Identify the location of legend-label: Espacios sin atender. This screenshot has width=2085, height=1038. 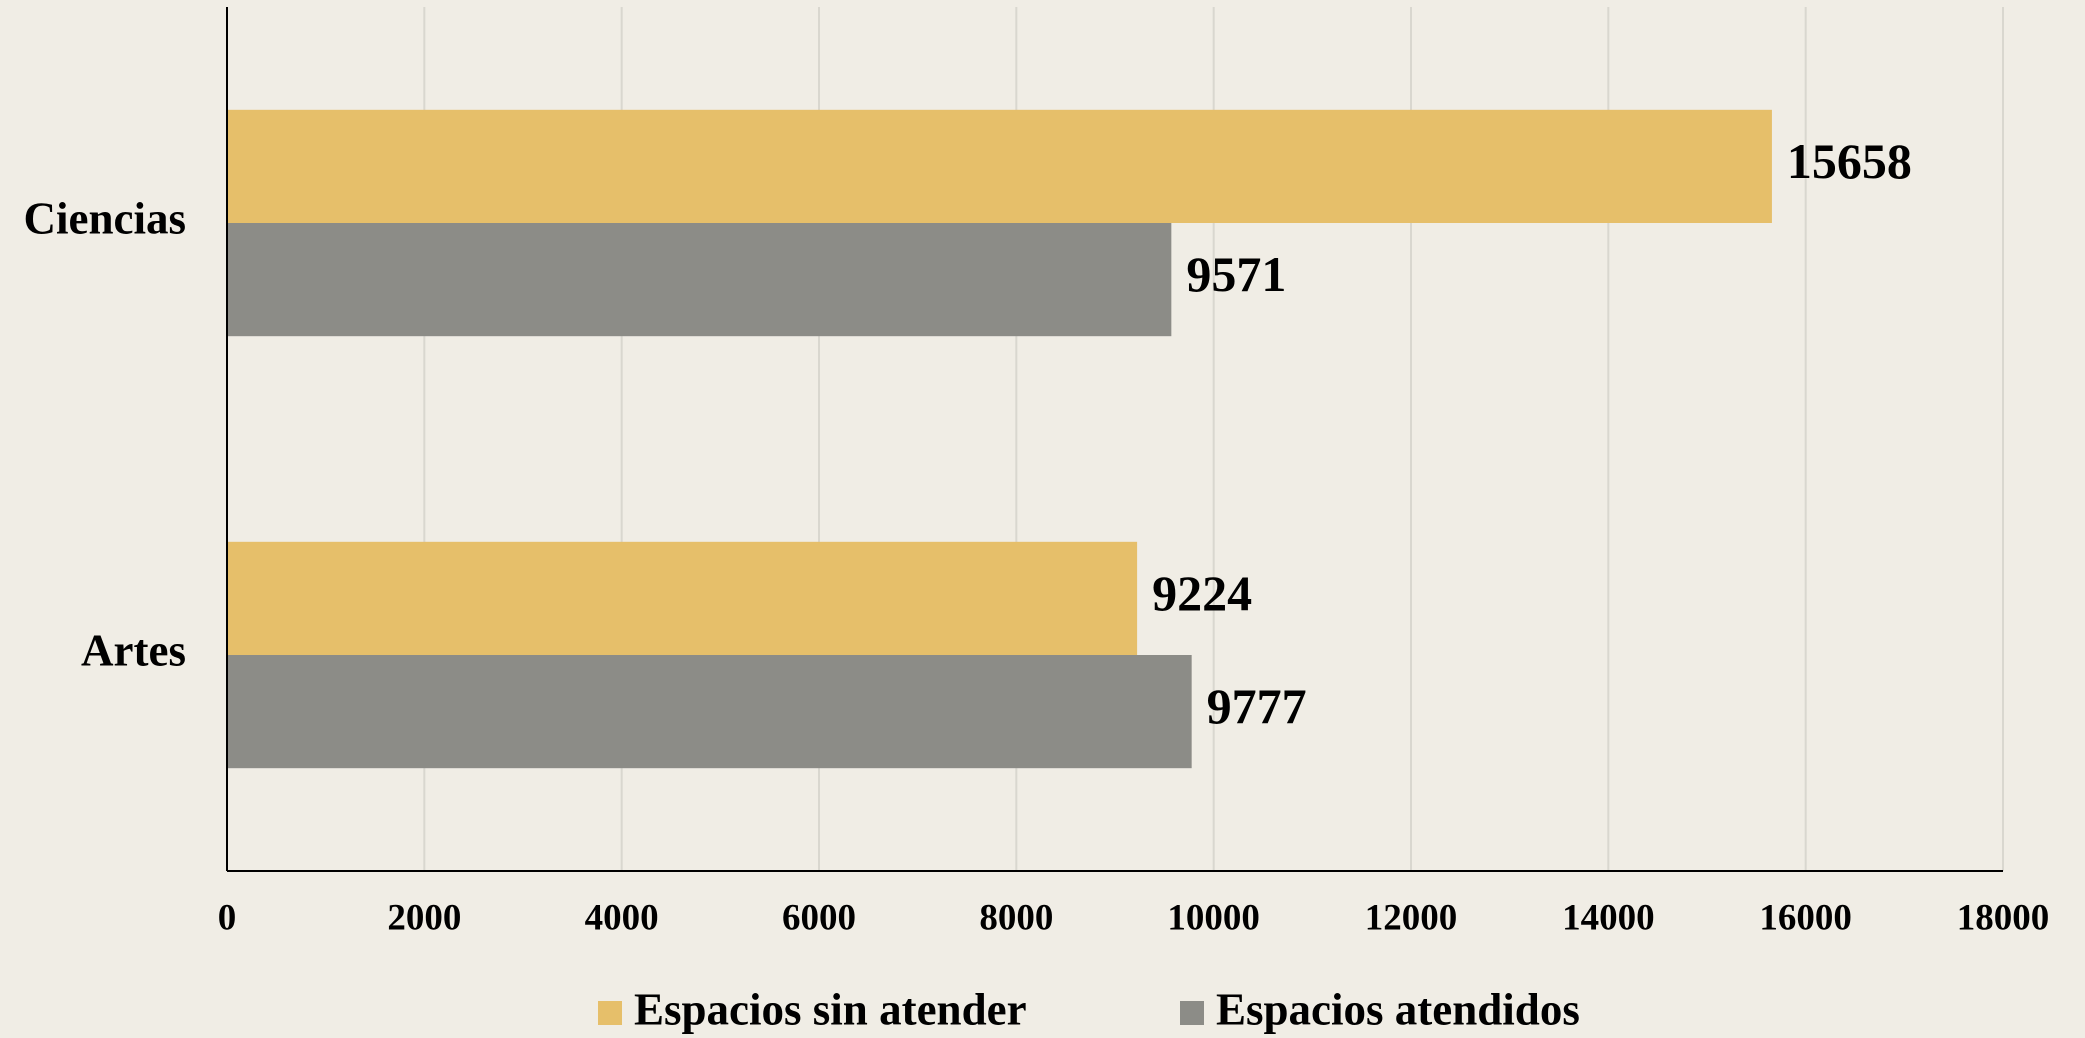
(830, 1009).